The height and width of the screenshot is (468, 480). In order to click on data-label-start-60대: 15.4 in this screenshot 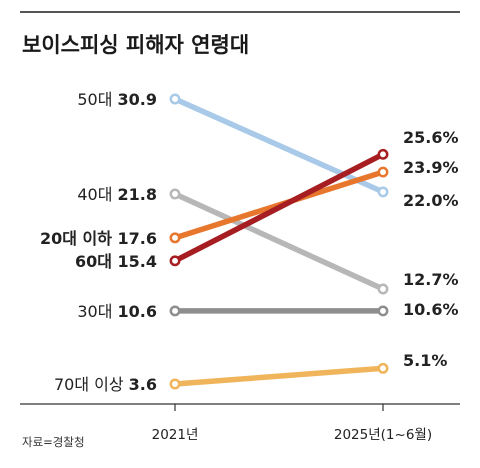, I will do `click(137, 261)`.